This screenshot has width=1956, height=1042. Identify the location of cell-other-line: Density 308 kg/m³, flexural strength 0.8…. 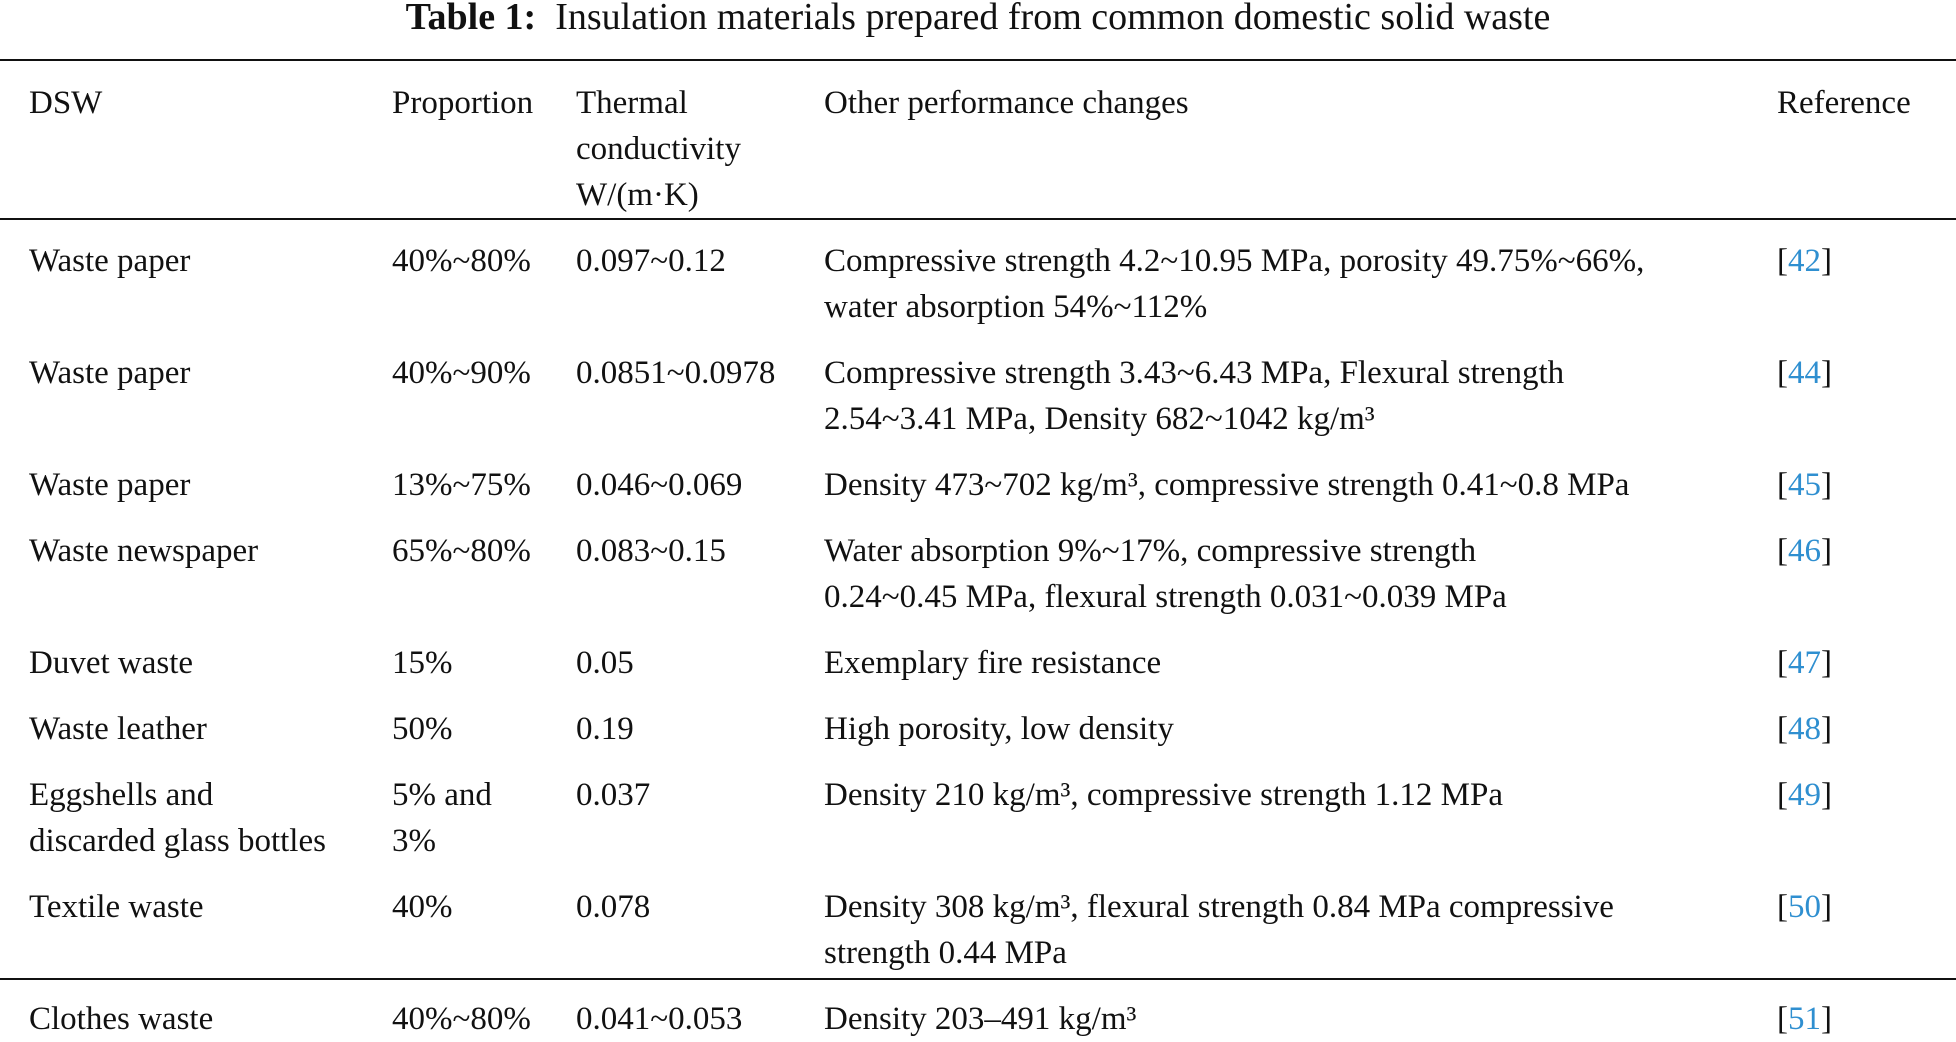
(1219, 907).